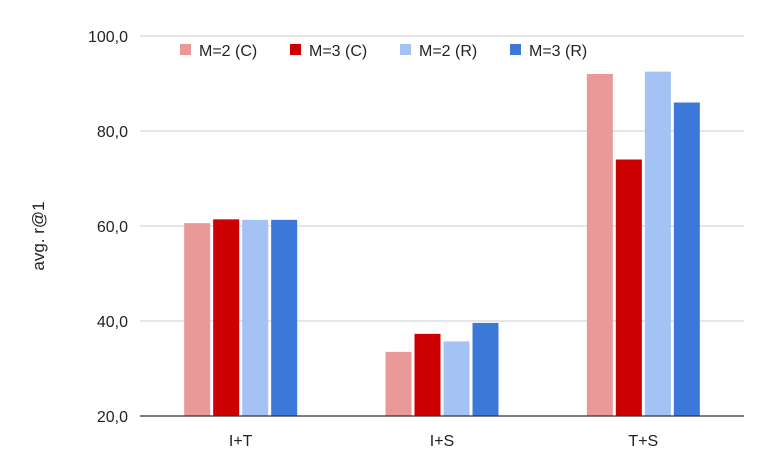 This screenshot has width=766, height=474. What do you see at coordinates (108, 37) in the screenshot?
I see `y-tick-label: 100,0` at bounding box center [108, 37].